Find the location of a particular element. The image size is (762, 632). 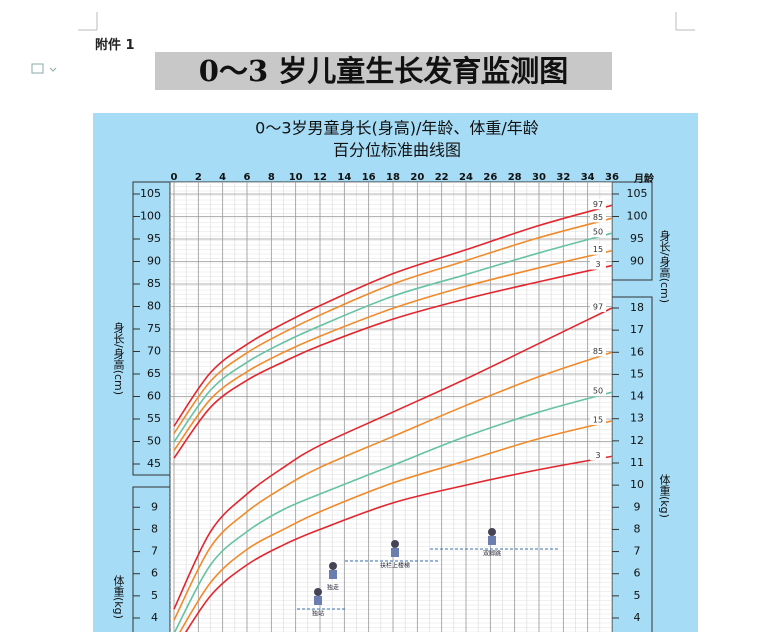

x-tick-label: 36 is located at coordinates (612, 177).